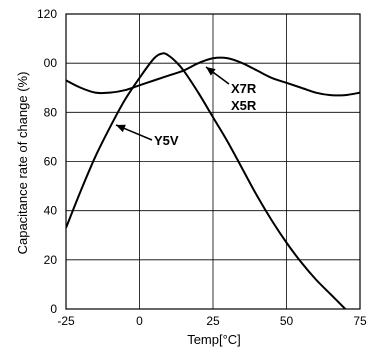 This screenshot has width=371, height=350. Describe the element at coordinates (134, 132) in the screenshot. I see `y5v-leader-arrow` at that location.